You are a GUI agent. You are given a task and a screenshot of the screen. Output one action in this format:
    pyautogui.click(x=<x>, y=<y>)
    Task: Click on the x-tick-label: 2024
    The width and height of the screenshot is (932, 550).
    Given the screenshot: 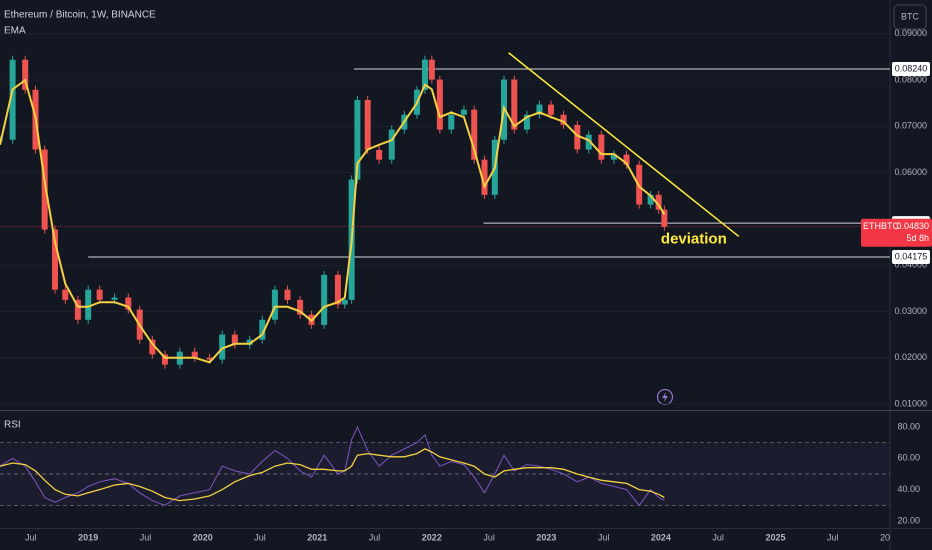 What is the action you would take?
    pyautogui.click(x=661, y=537)
    